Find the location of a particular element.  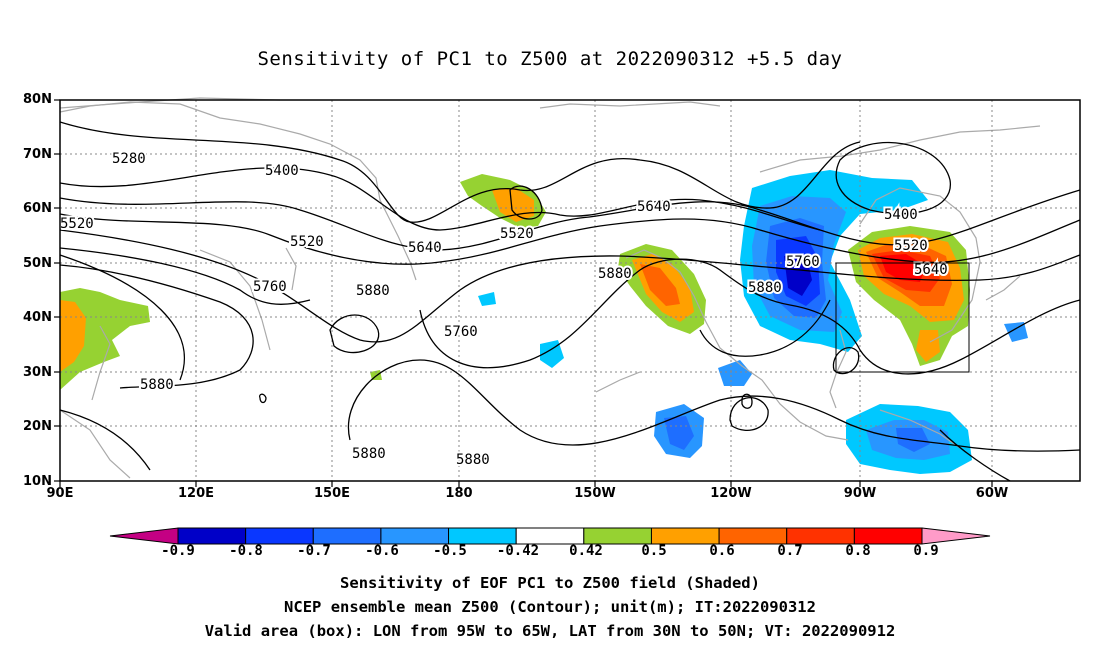

colorbar-label: -0.7 is located at coordinates (314, 551).